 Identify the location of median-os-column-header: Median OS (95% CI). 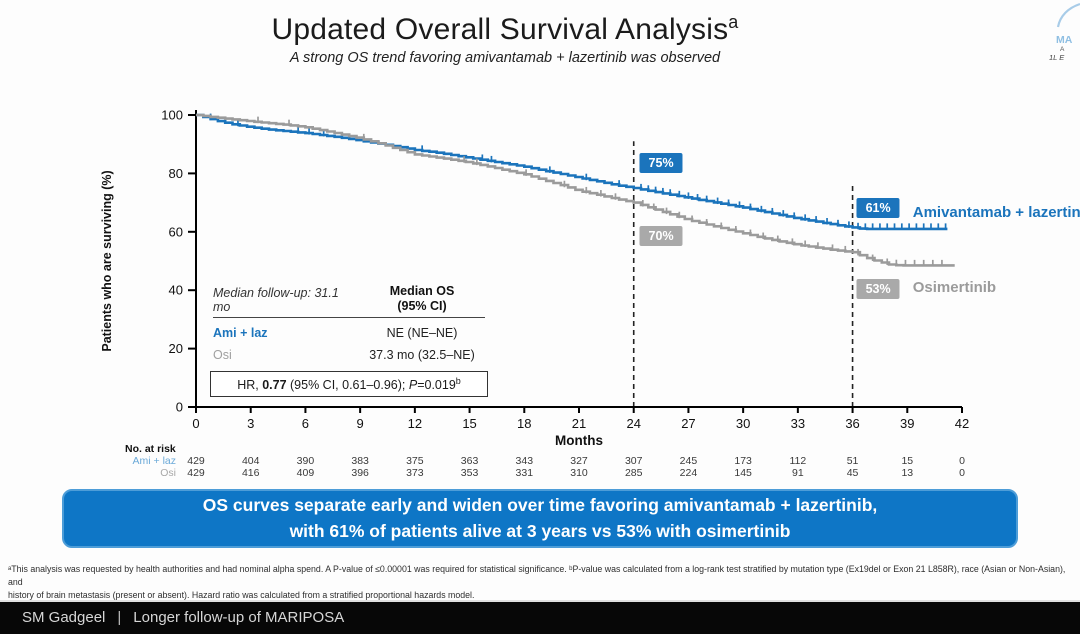
(422, 299).